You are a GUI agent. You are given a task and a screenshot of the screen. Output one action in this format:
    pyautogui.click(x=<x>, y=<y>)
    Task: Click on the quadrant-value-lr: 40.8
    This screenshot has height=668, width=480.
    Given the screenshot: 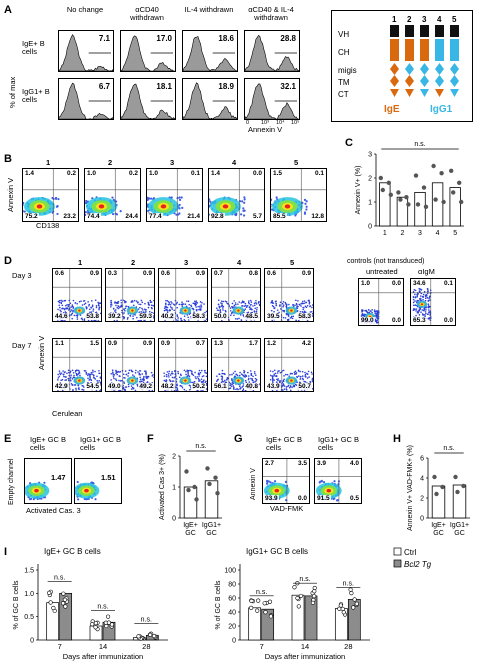 What is the action you would take?
    pyautogui.click(x=251, y=386)
    